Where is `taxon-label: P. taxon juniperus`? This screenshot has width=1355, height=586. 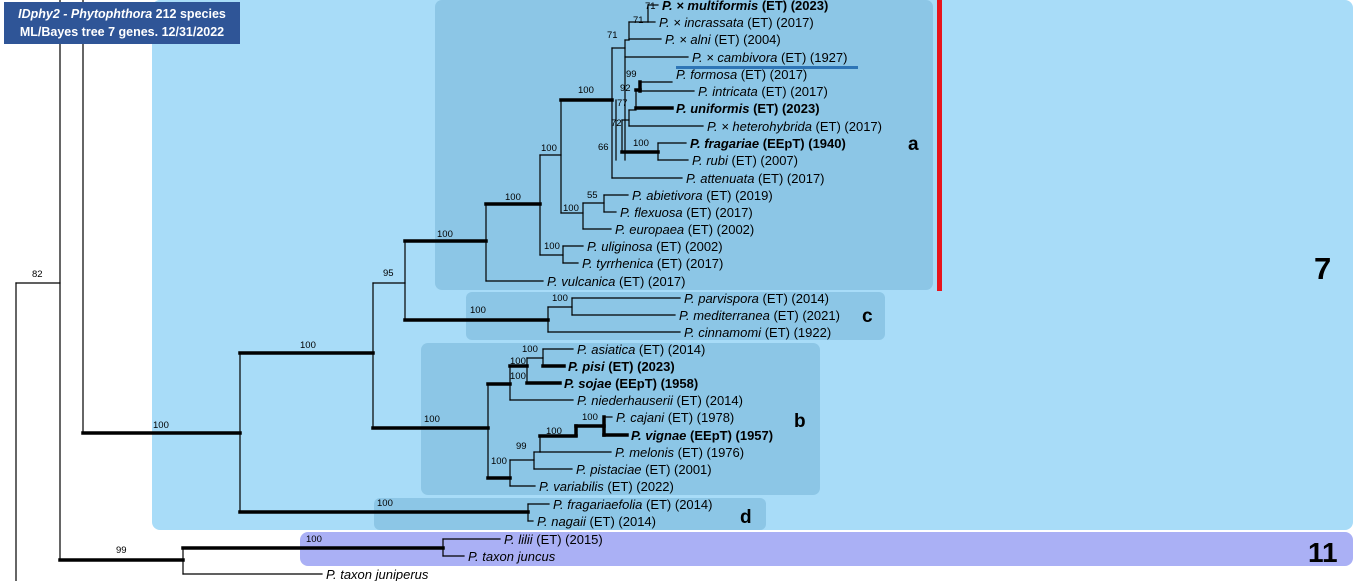
taxon-label: P. taxon juniperus is located at coordinates (377, 574).